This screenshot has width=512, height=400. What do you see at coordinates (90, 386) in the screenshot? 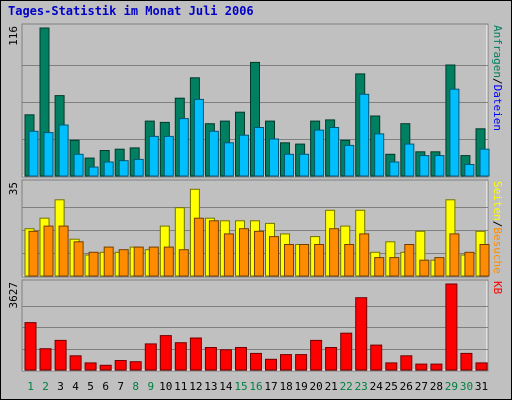
I see `x-tick-label-day-5: 5` at bounding box center [90, 386].